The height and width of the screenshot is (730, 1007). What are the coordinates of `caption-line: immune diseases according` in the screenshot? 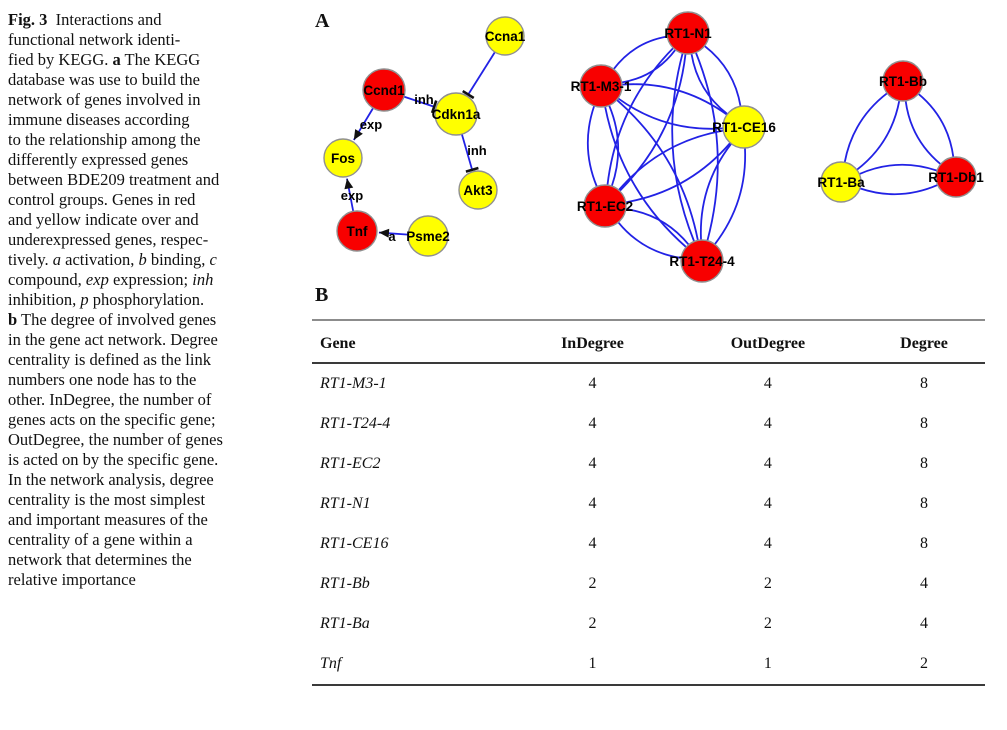 It's located at (99, 119).